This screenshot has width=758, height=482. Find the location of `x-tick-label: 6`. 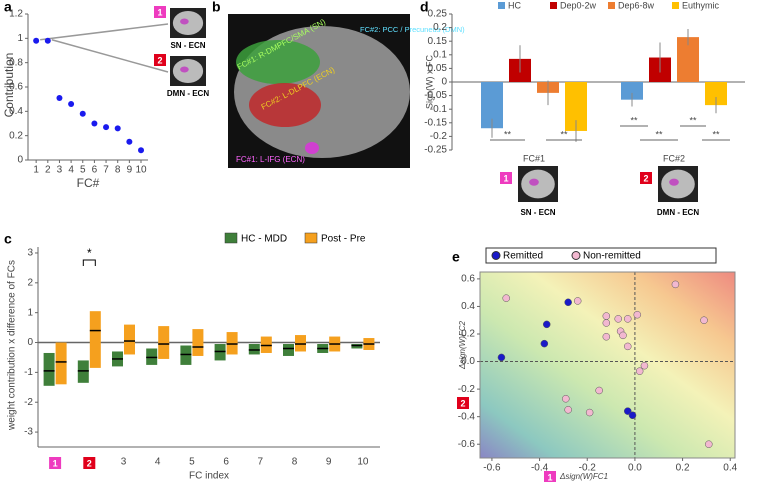

x-tick-label: 6 is located at coordinates (226, 462).